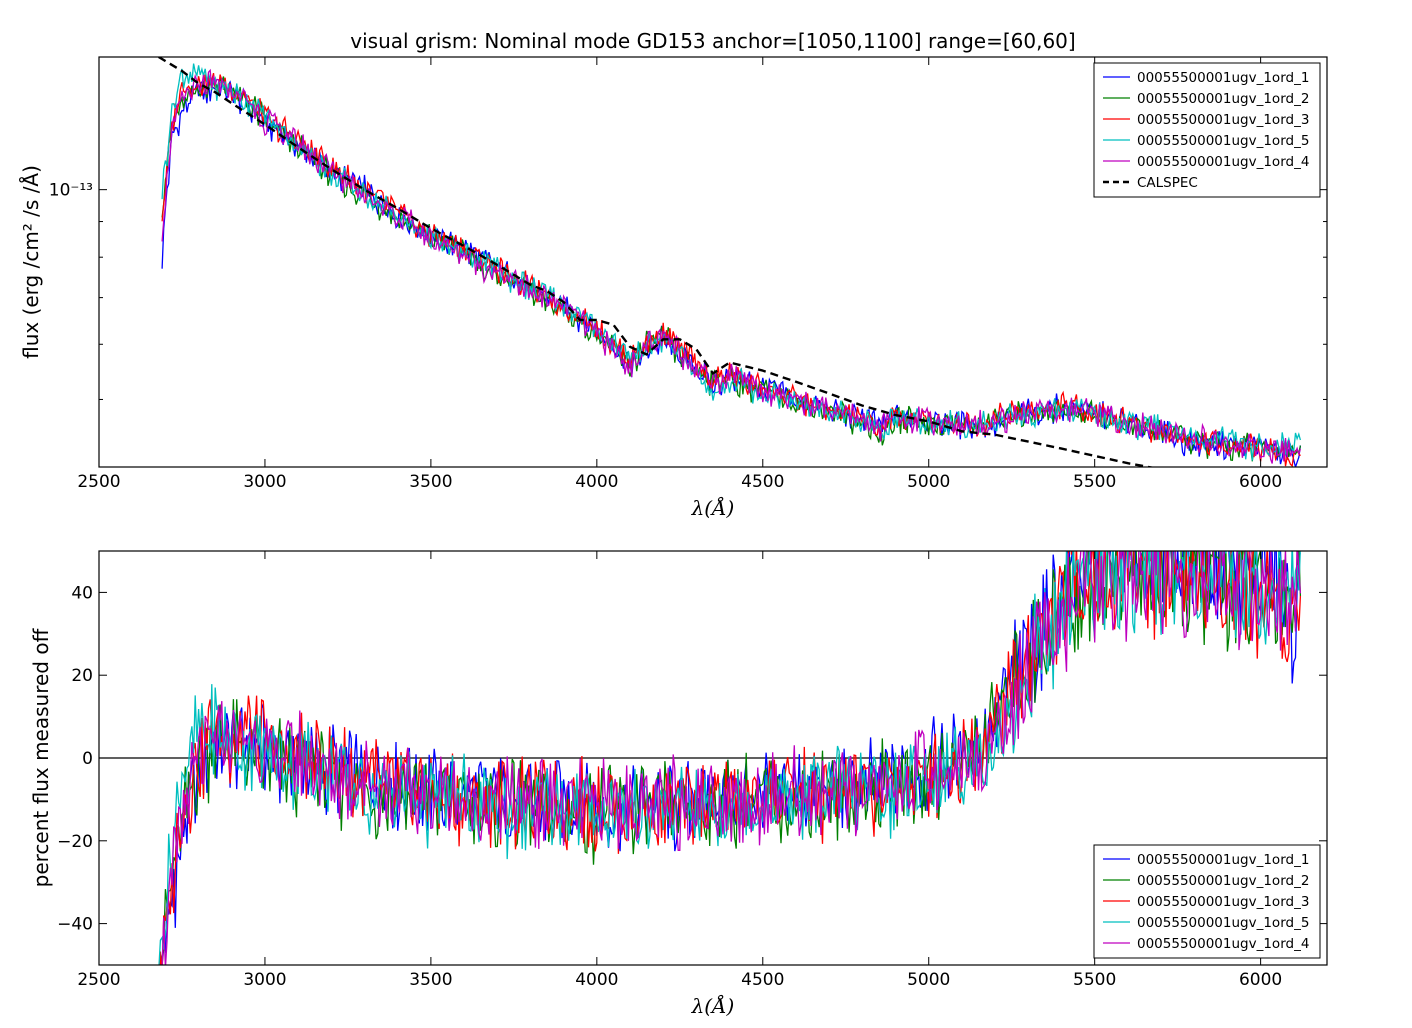 Image resolution: width=1412 pixels, height=1028 pixels. What do you see at coordinates (87, 759) in the screenshot?
I see `y-tick-label: 0` at bounding box center [87, 759].